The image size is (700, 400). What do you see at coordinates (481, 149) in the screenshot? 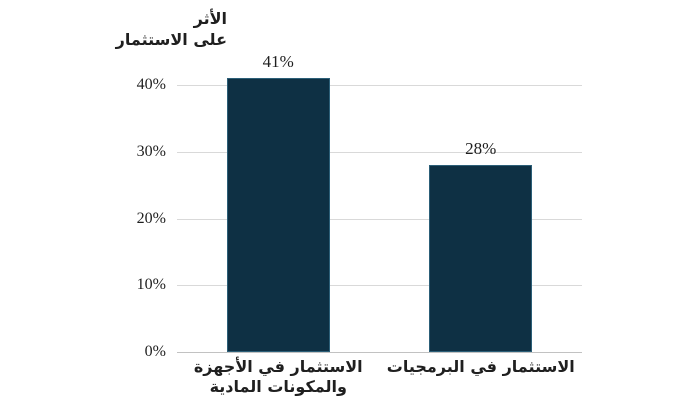
I see `bar-value-label: 28%` at bounding box center [481, 149].